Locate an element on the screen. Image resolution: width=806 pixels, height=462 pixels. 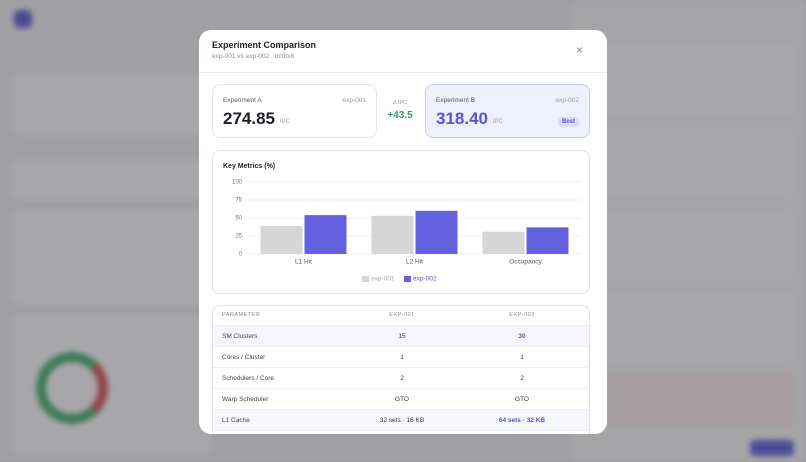
legend-label: exp-001 is located at coordinates (383, 279).